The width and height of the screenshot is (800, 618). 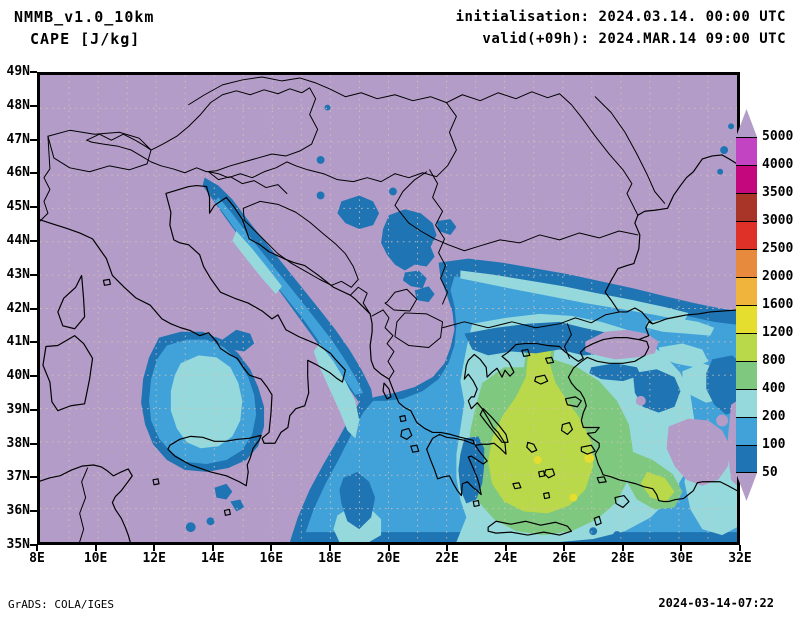 What do you see at coordinates (605, 349) in the screenshot?
I see `coastline-marmara-north` at bounding box center [605, 349].